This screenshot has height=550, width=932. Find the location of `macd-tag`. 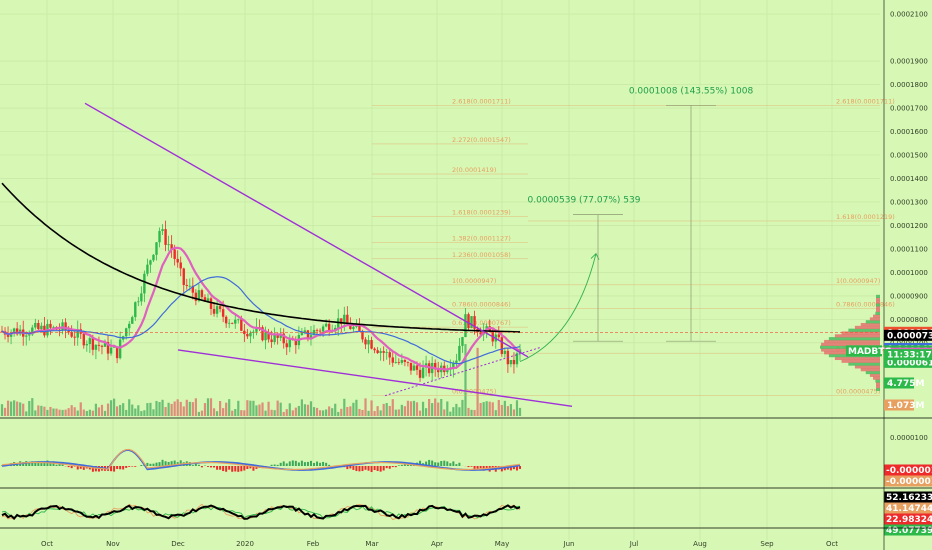

macd-tag is located at coordinates (908, 481).